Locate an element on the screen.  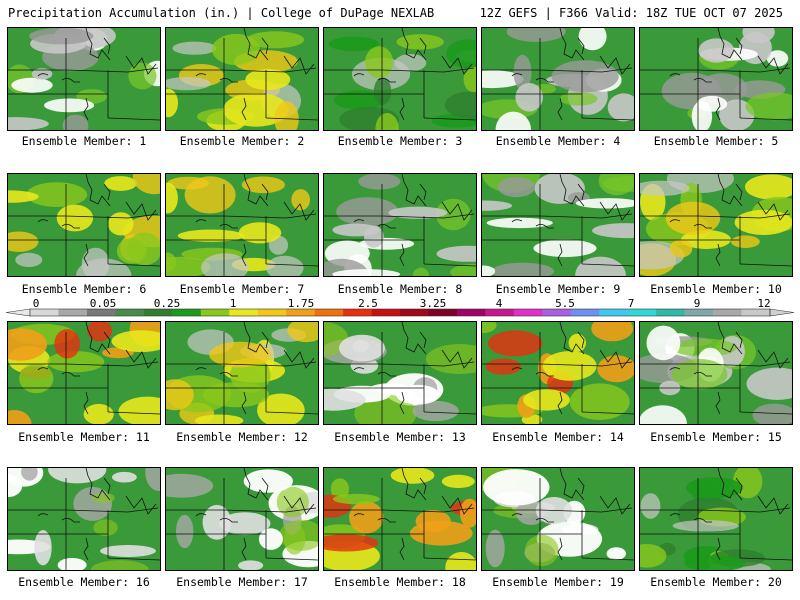
ensemble-member-label: Ensemble Member: 20 is located at coordinates (716, 582).